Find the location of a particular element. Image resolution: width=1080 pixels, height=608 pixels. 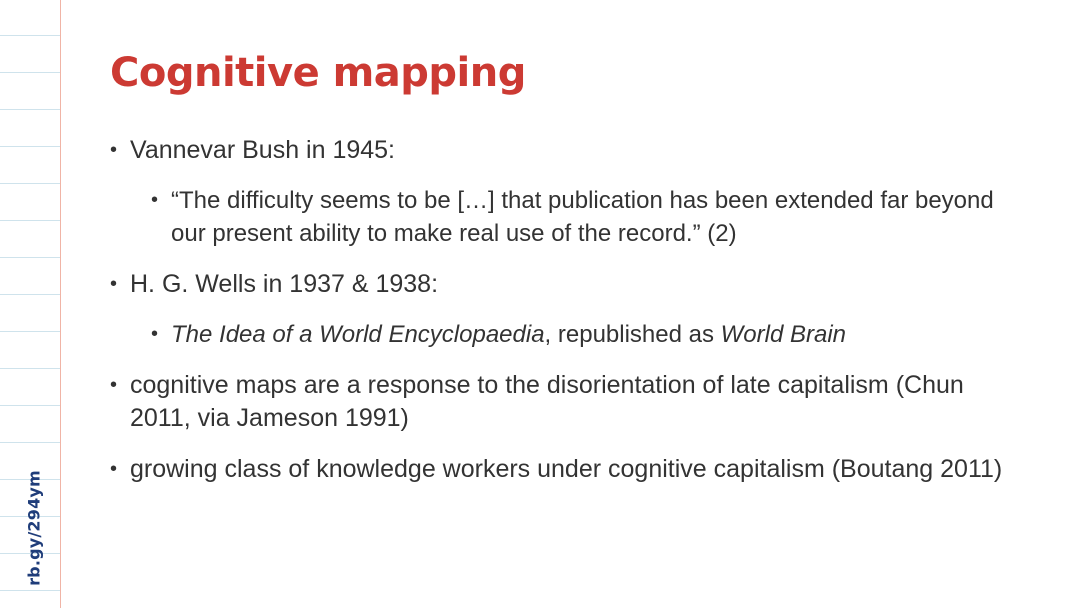

book-title-world-brain: World Brain is located at coordinates (783, 334).